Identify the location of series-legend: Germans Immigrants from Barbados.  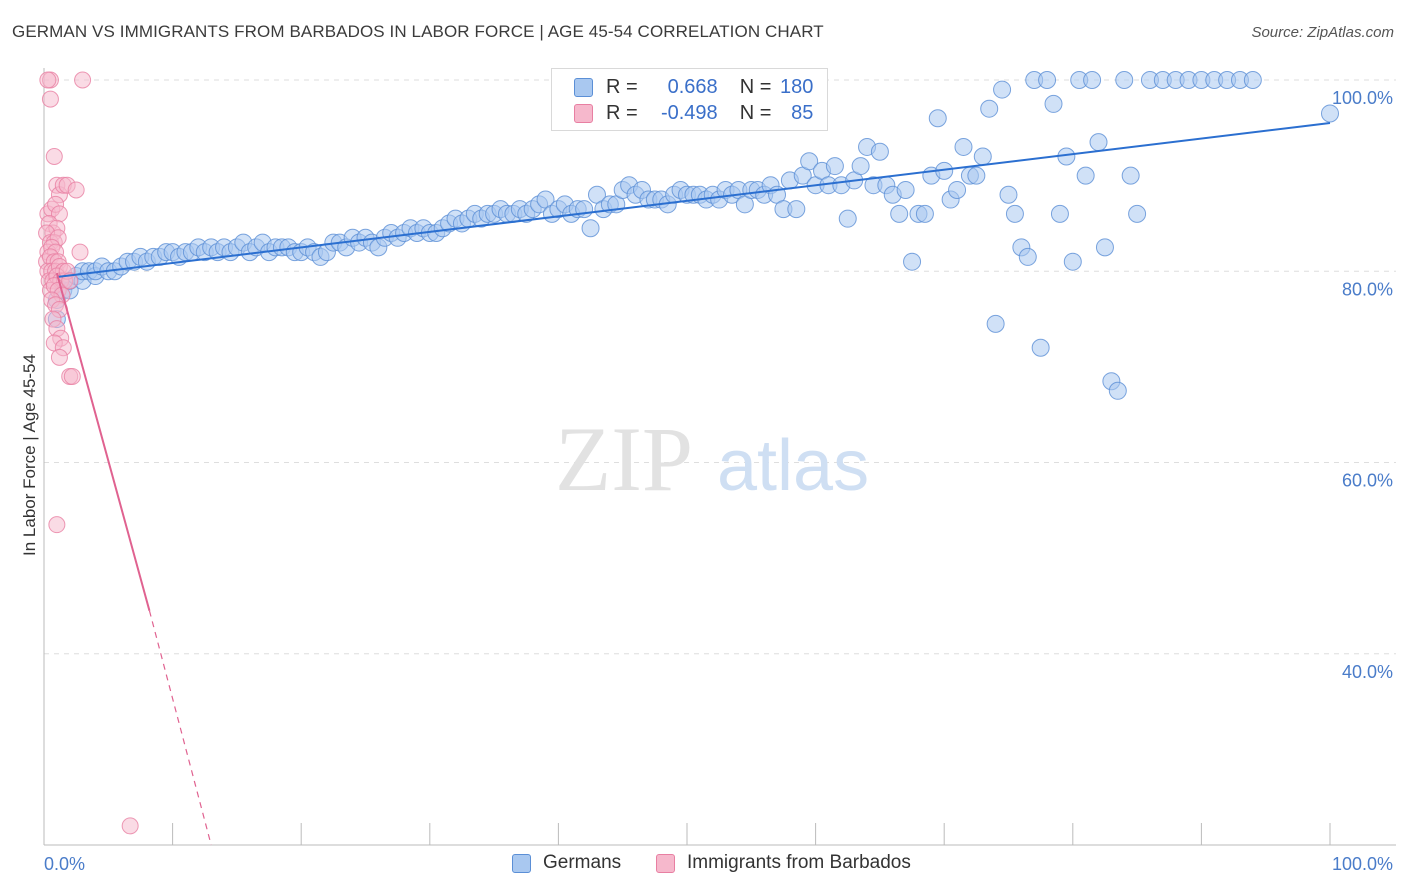
(703, 864).